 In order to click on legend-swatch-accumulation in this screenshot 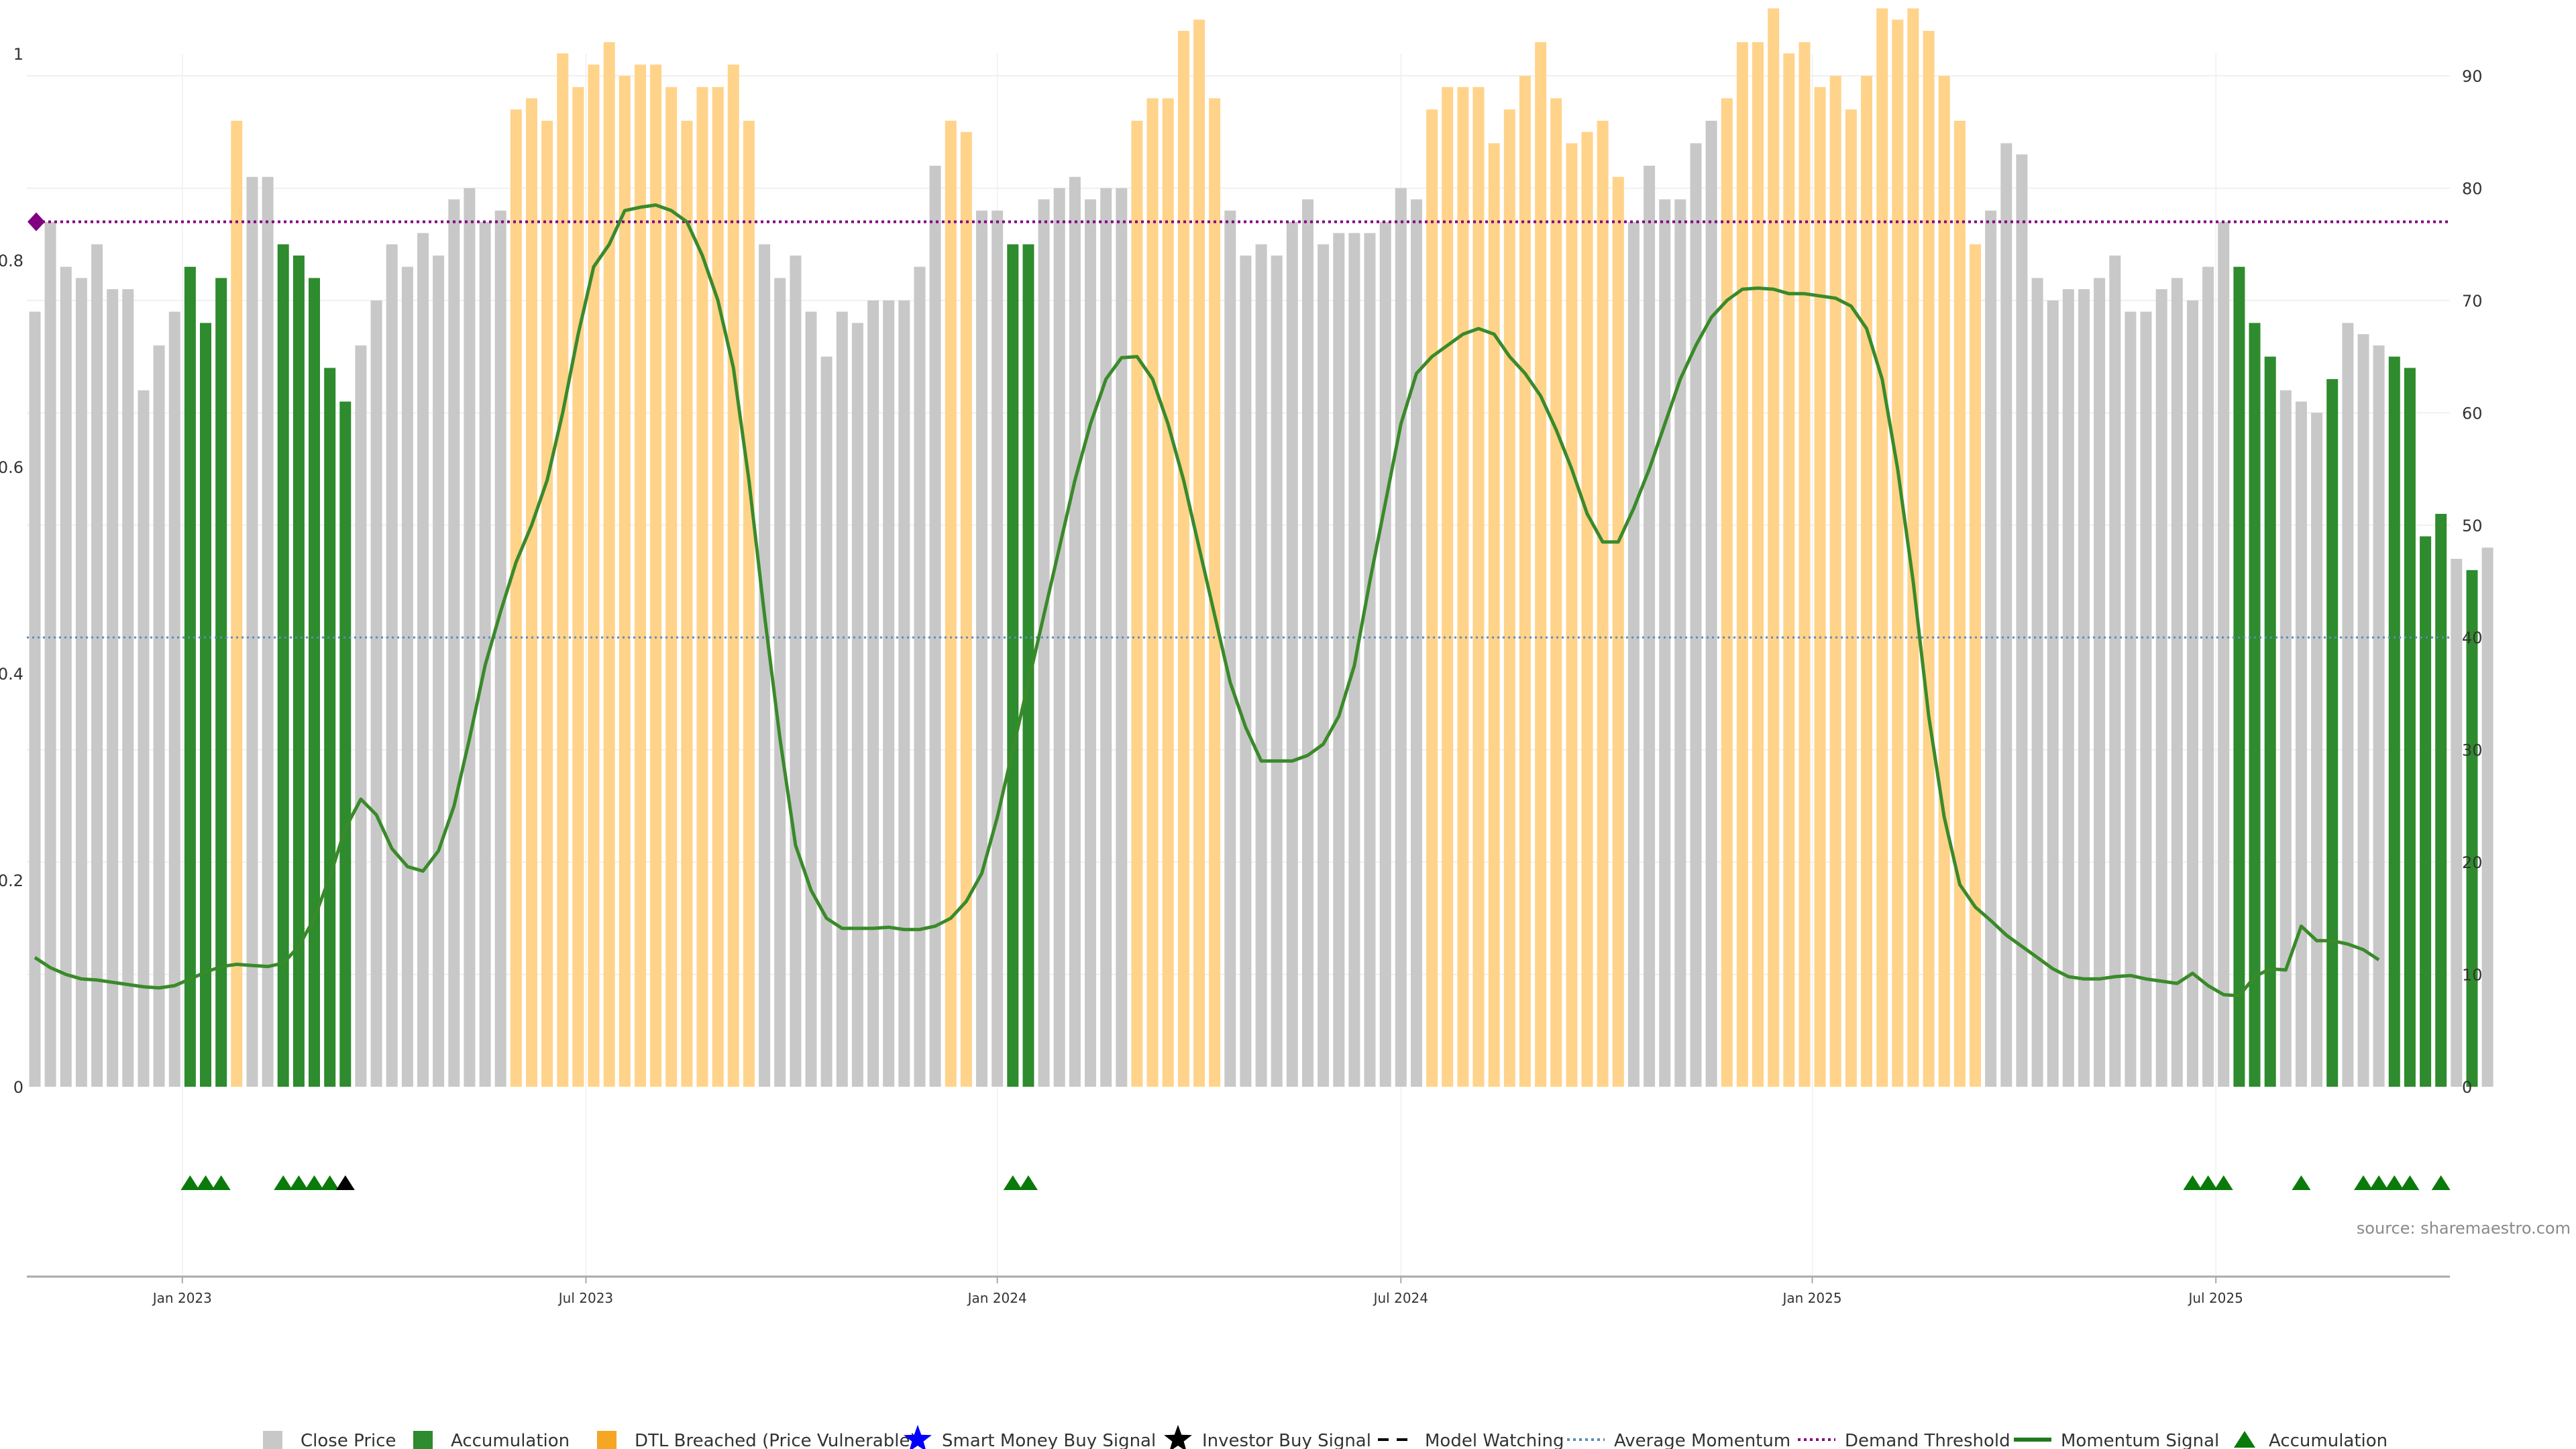, I will do `click(423, 1440)`.